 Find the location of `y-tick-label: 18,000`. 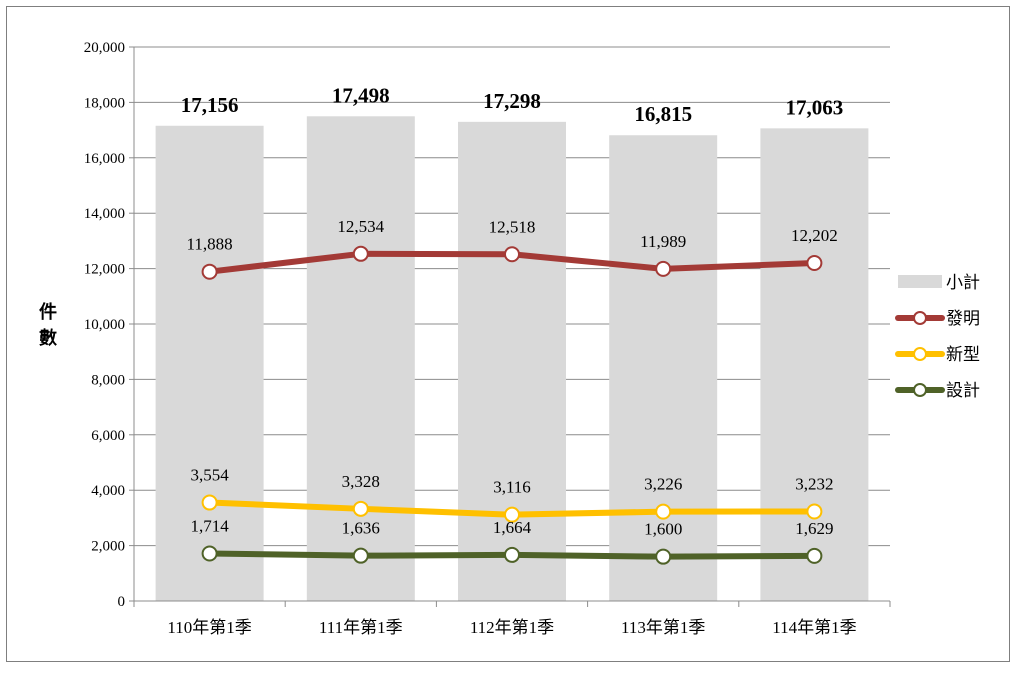

y-tick-label: 18,000 is located at coordinates (104, 103).